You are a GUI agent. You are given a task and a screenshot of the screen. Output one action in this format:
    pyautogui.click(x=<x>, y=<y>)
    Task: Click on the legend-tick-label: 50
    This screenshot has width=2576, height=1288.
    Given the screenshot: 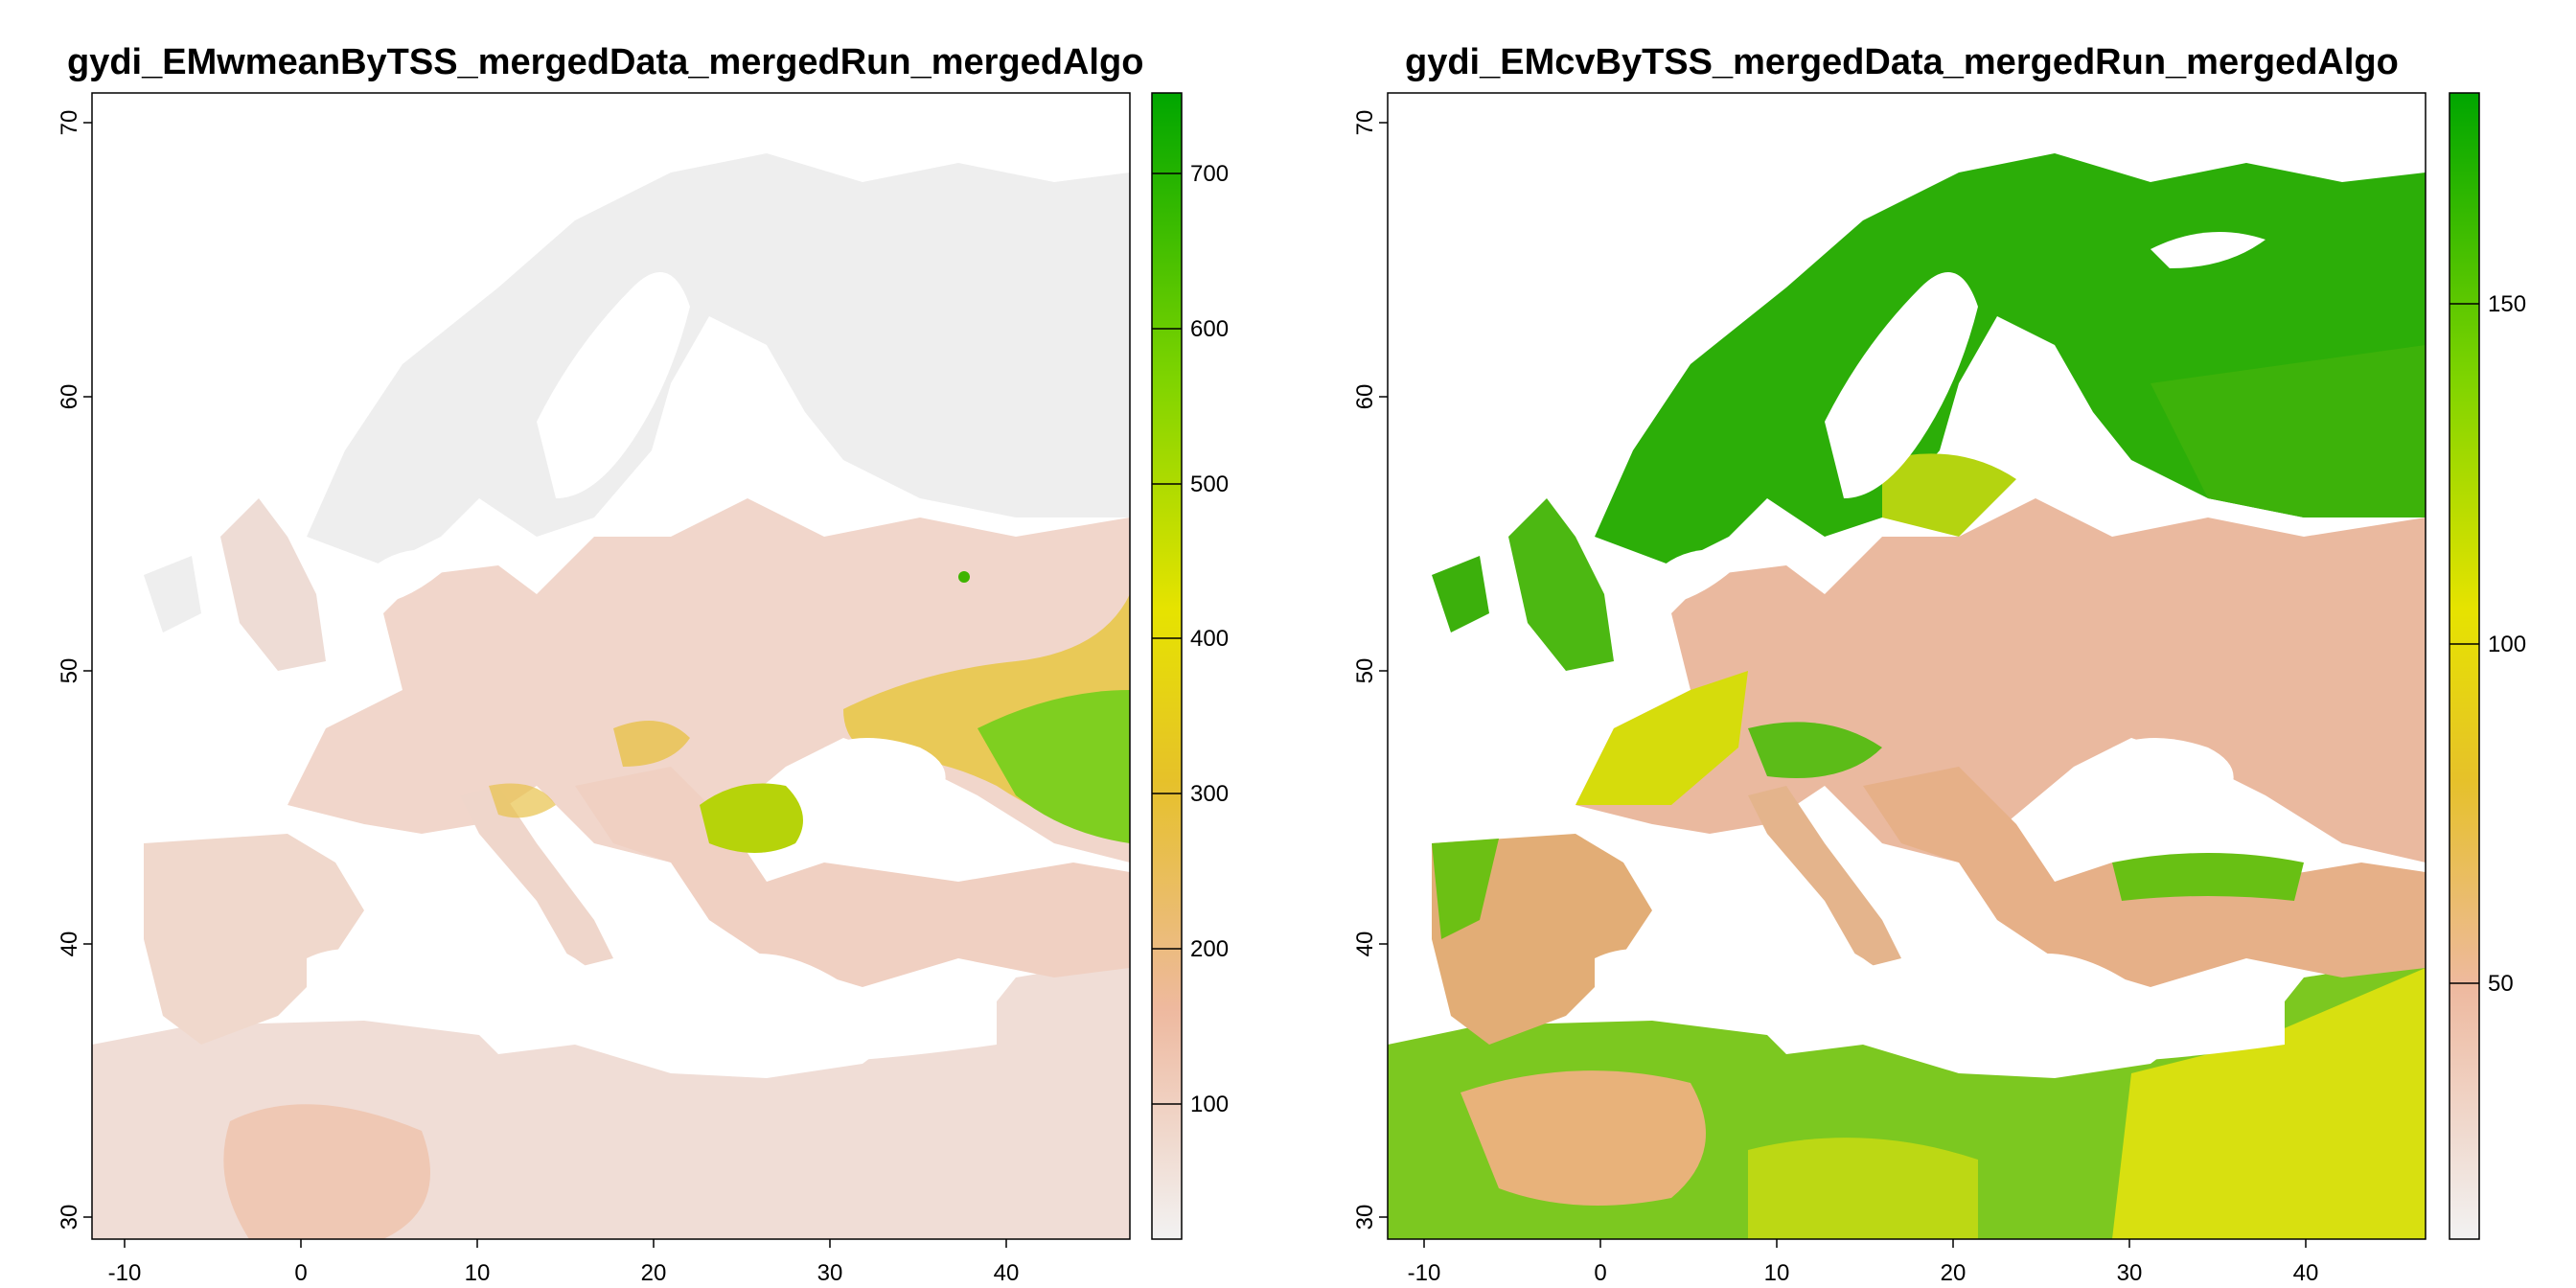 What is the action you would take?
    pyautogui.click(x=2501, y=984)
    